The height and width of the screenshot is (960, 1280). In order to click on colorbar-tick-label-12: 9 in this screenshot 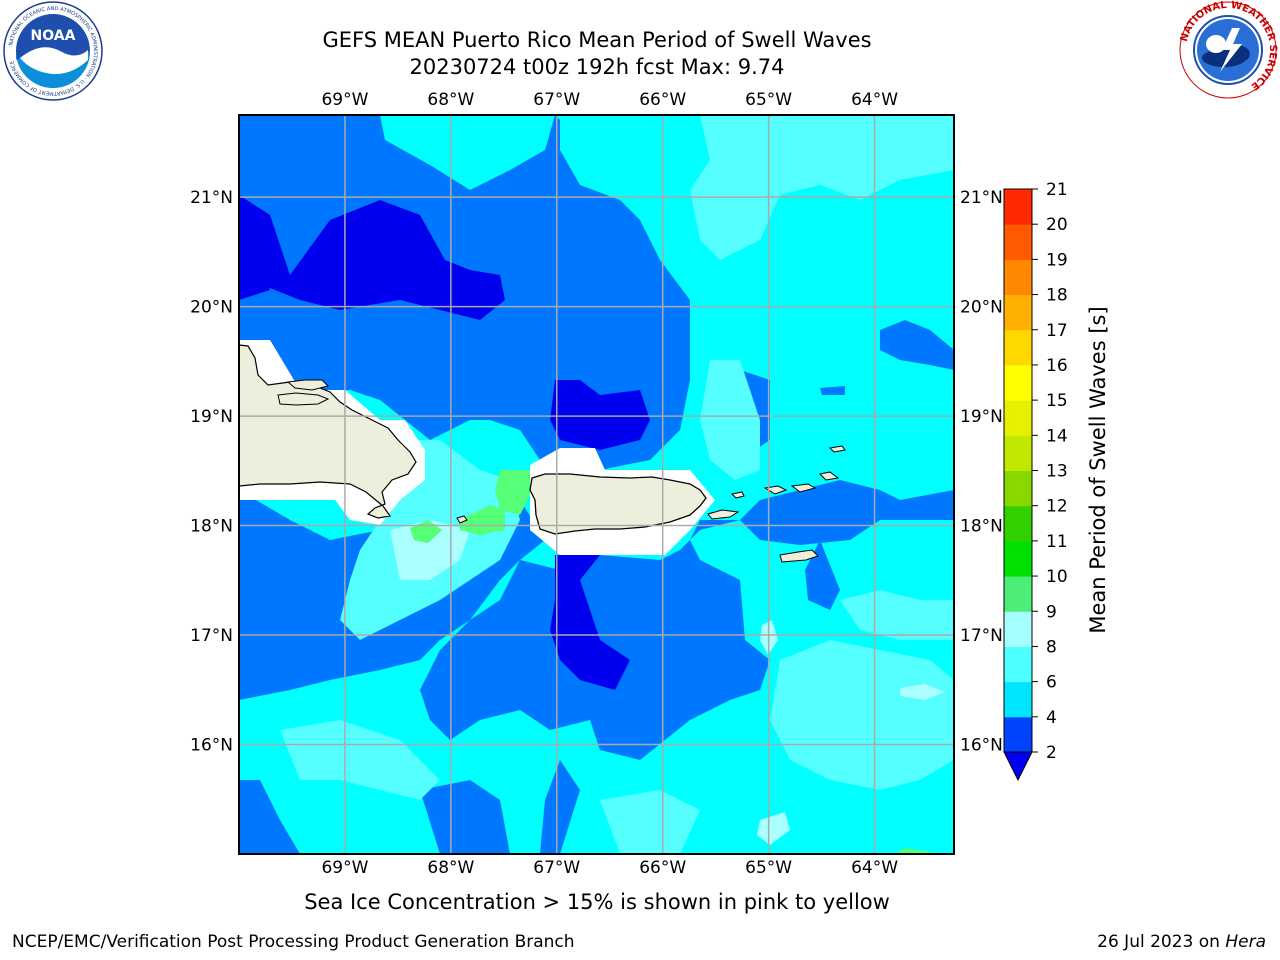, I will do `click(1051, 612)`.